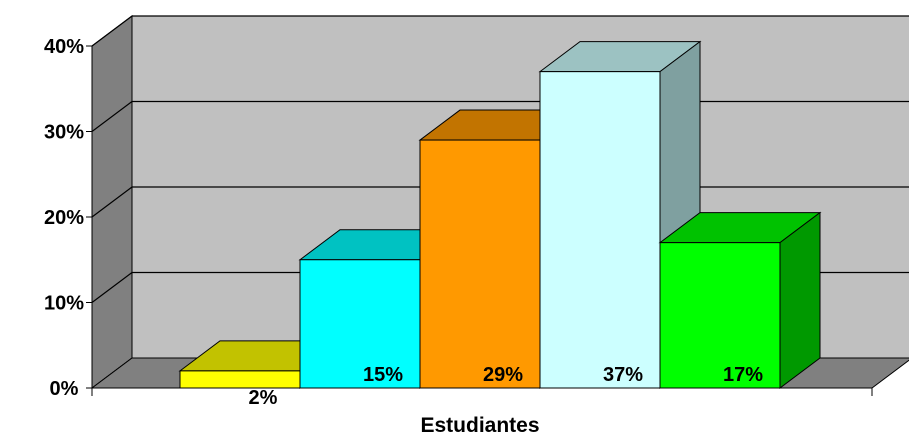  I want to click on data-label: 2%, so click(263, 398).